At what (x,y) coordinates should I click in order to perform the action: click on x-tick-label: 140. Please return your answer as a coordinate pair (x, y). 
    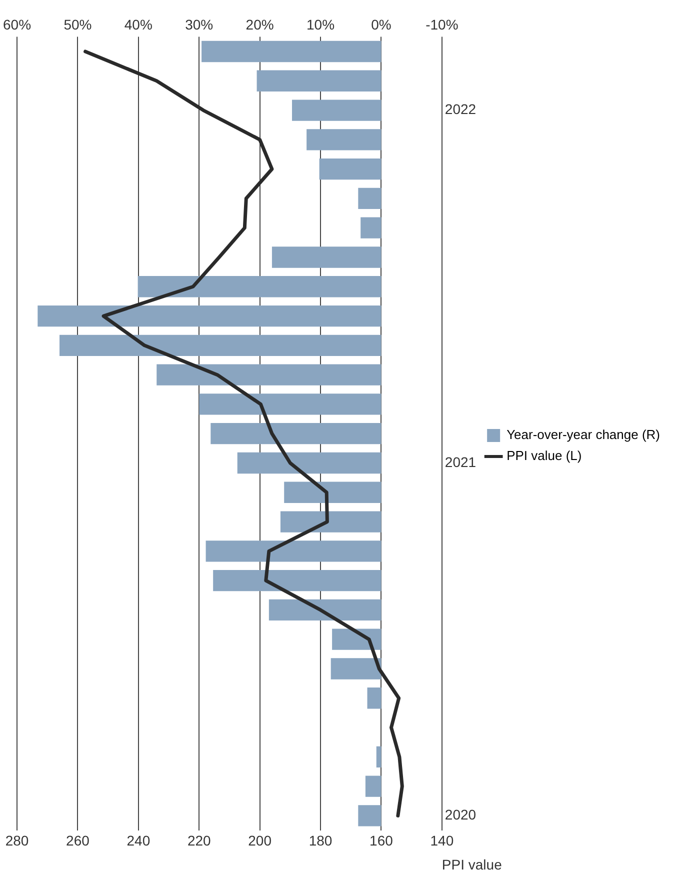
    Looking at the image, I should click on (442, 840).